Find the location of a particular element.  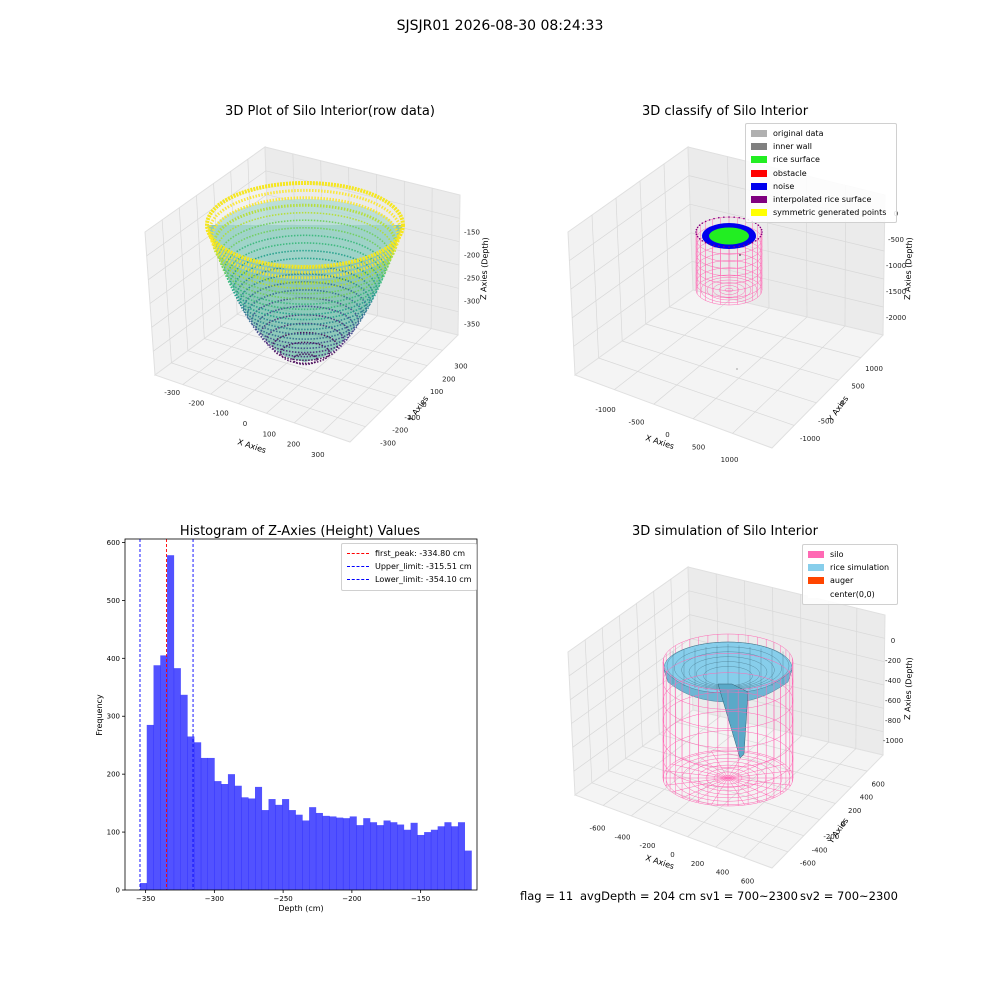

simulation-y-tick-label: 400 is located at coordinates (866, 798).